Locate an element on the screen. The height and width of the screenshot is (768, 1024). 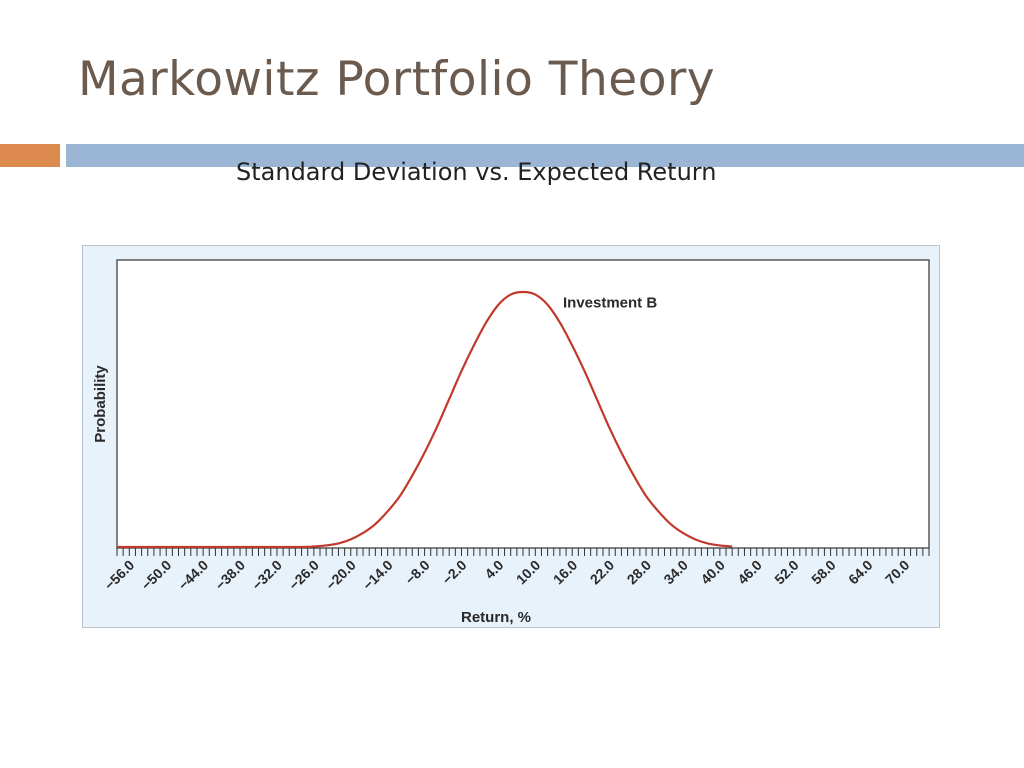
x-tick-label: −56.0 is located at coordinates (119, 575).